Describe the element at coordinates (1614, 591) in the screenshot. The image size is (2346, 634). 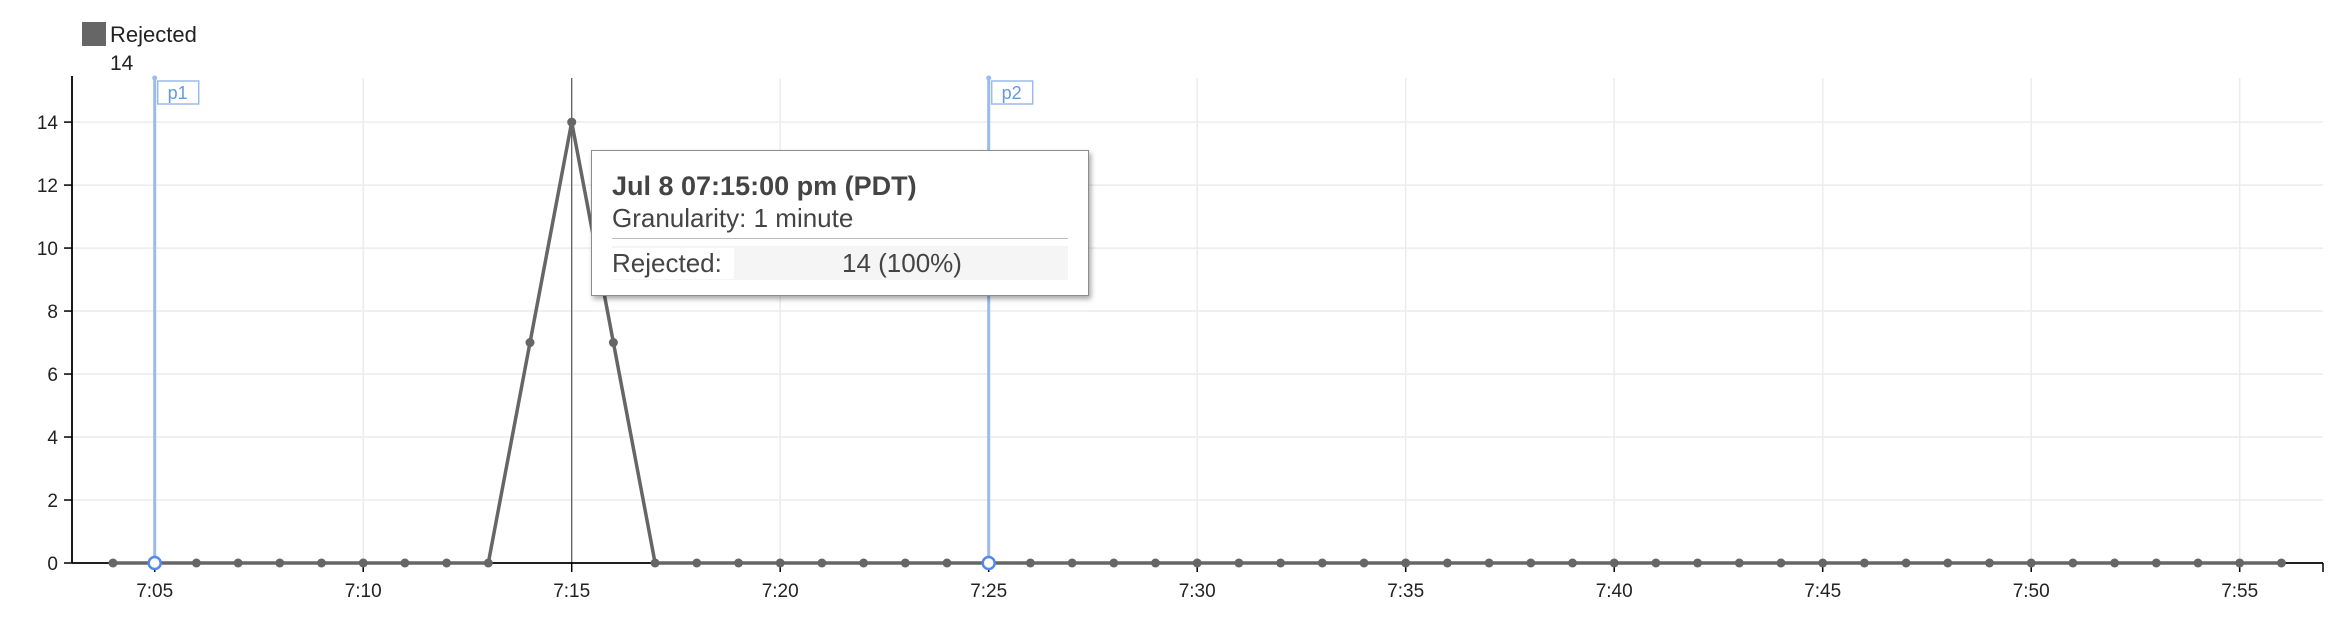
I see `x-tick-label: 7:40` at that location.